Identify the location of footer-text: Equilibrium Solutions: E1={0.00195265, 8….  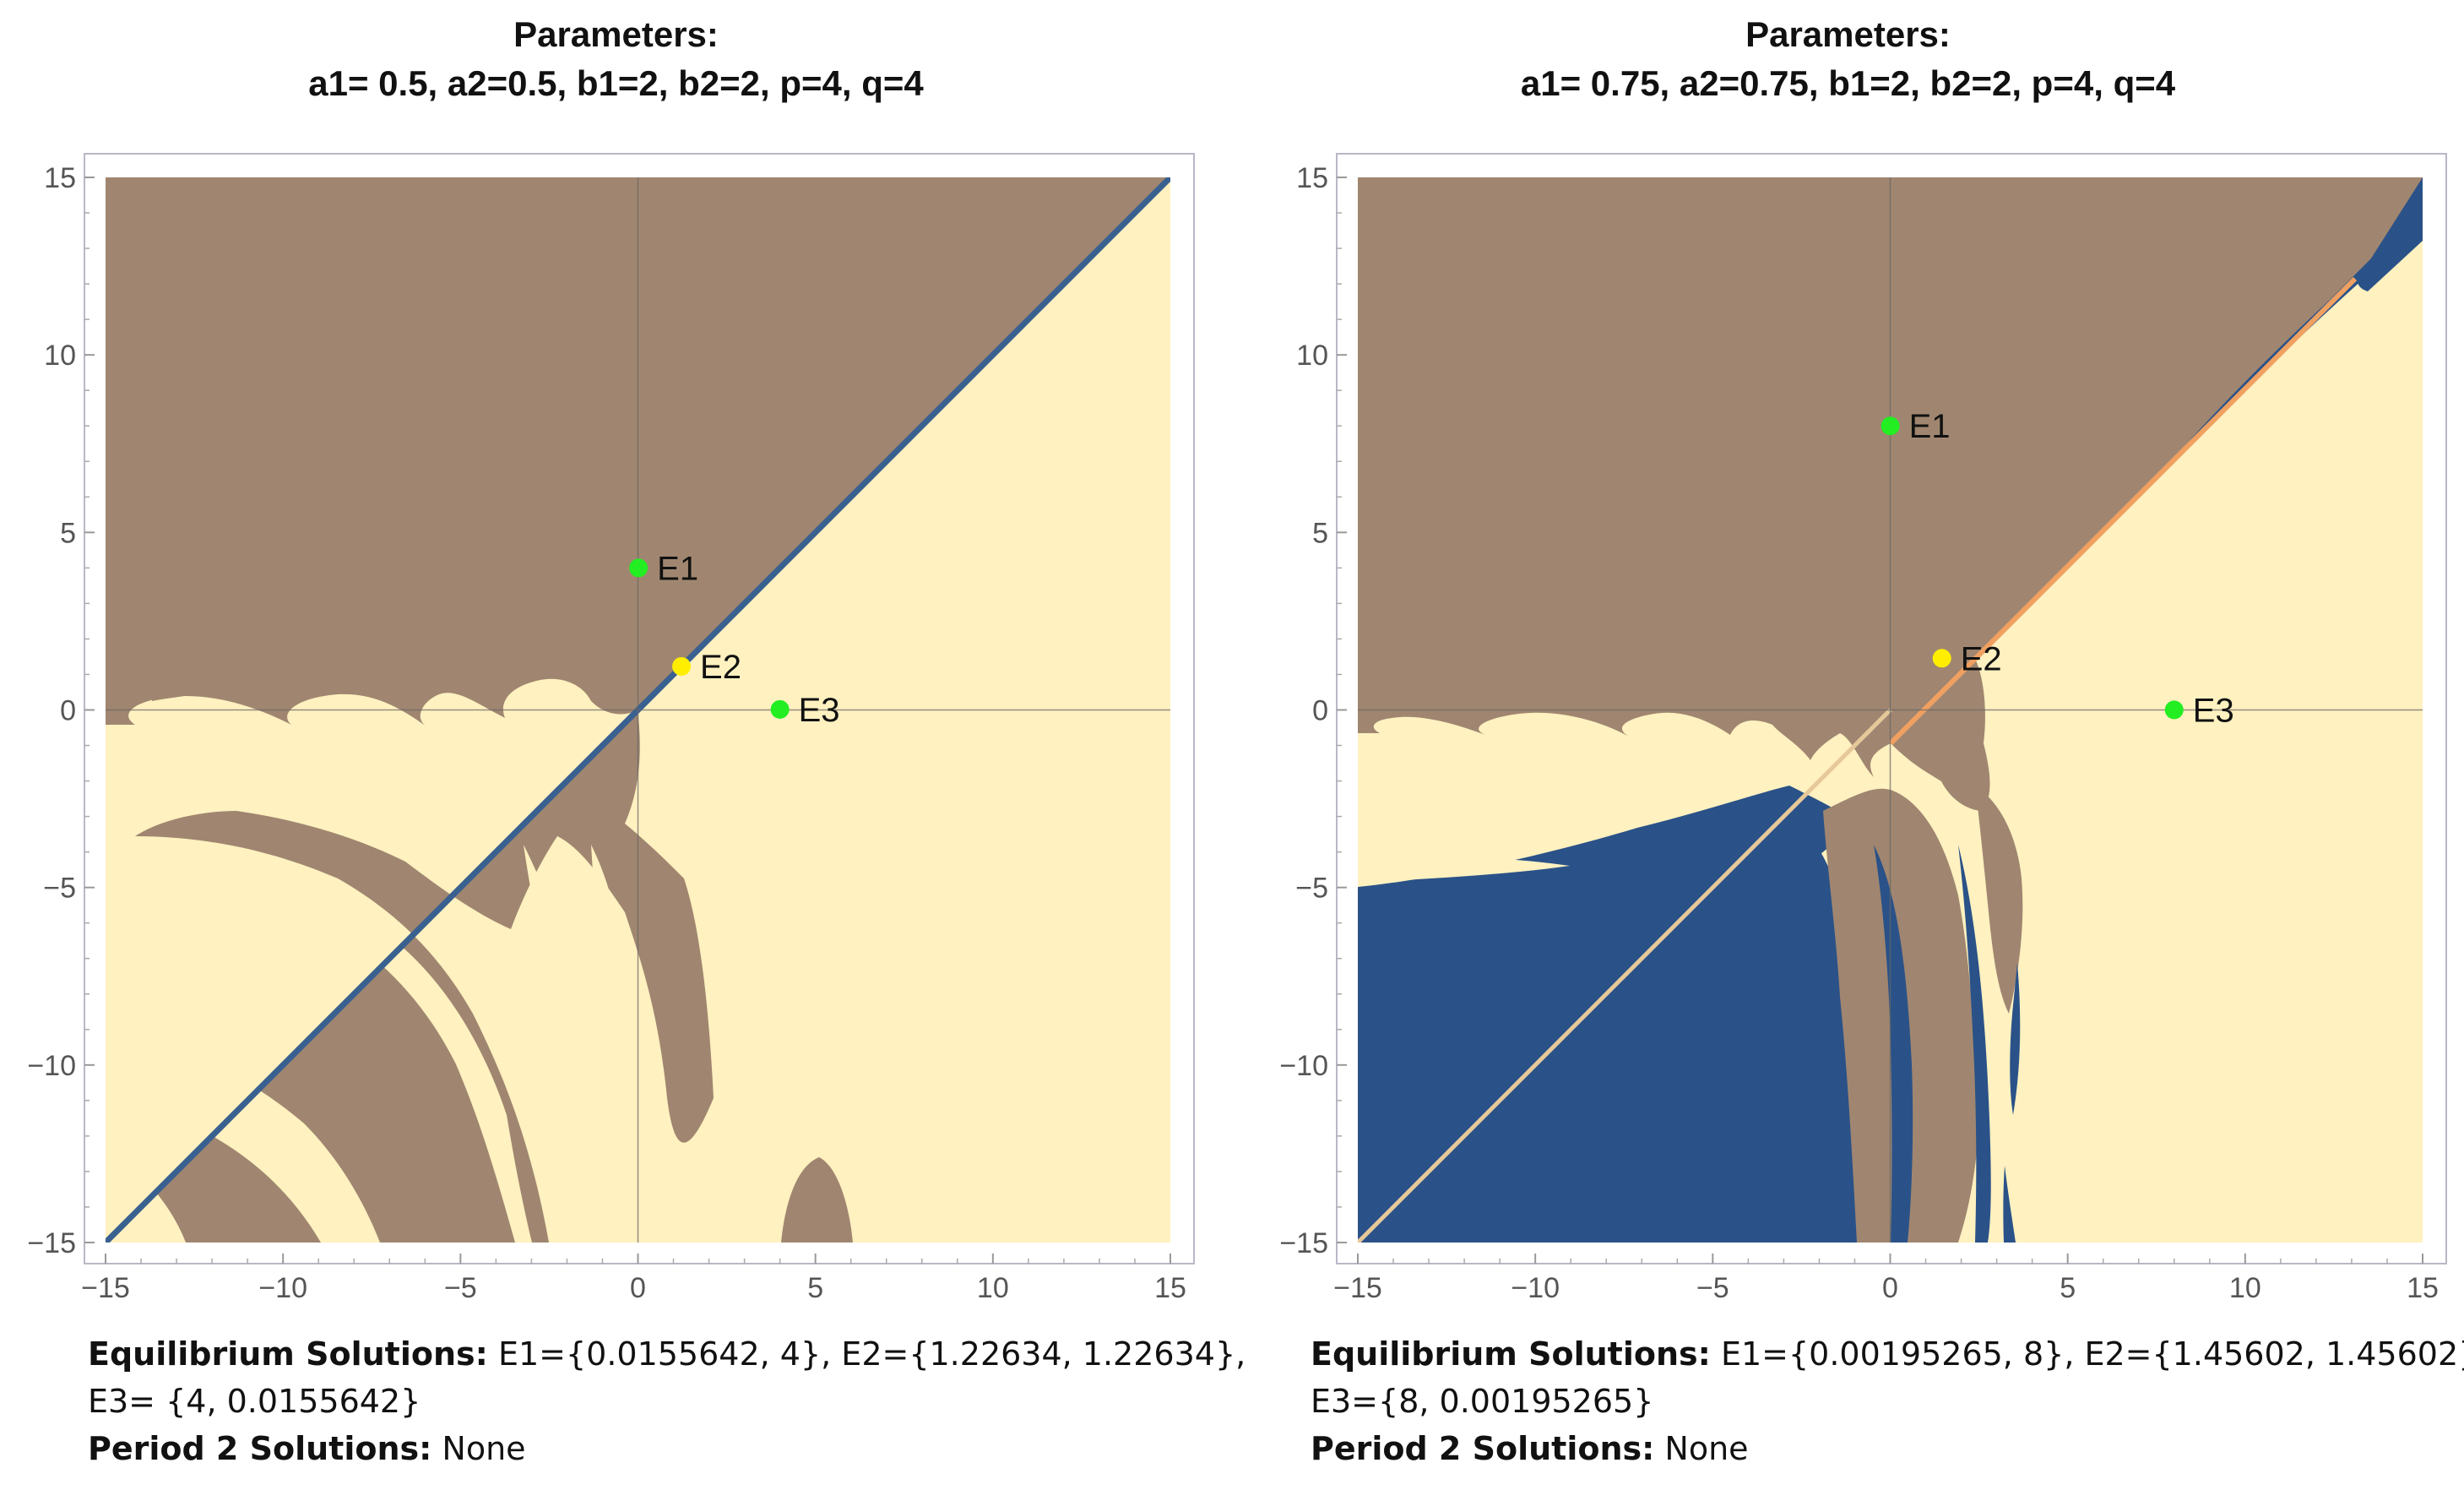
(1887, 1401).